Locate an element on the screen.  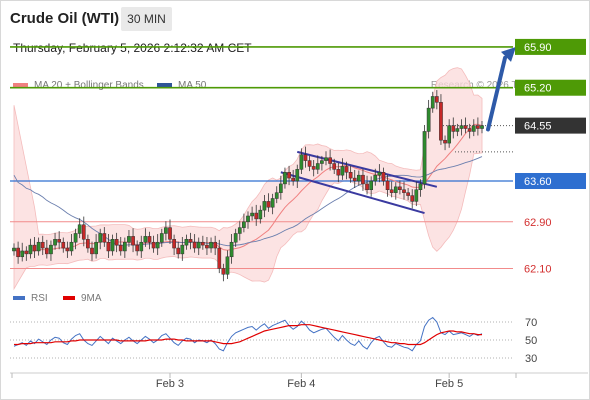
forecast-arrow-shaft is located at coordinates (496, 93).